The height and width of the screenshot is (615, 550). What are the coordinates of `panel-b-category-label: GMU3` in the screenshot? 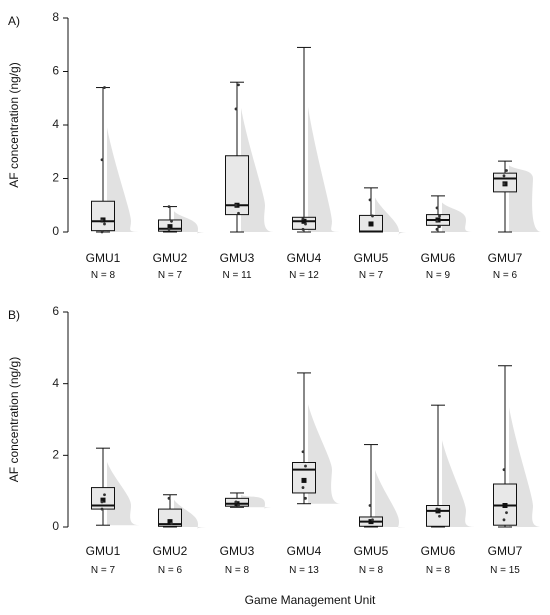 It's located at (237, 551).